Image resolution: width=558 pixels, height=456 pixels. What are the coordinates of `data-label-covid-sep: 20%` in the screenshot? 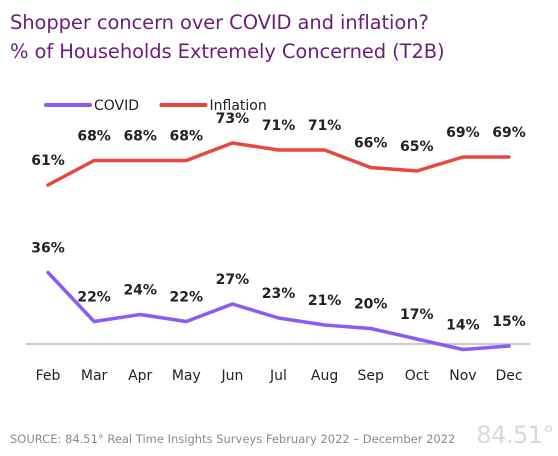 It's located at (371, 305).